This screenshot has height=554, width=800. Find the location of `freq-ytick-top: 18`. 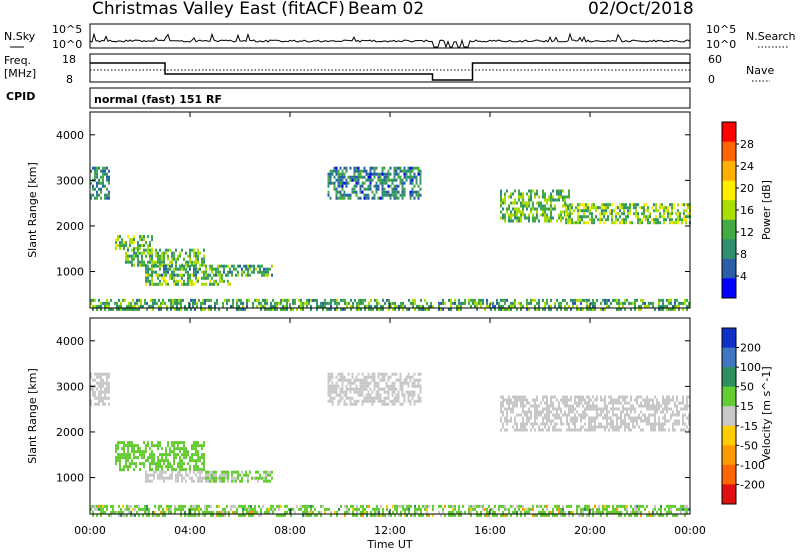

freq-ytick-top: 18 is located at coordinates (69, 59).